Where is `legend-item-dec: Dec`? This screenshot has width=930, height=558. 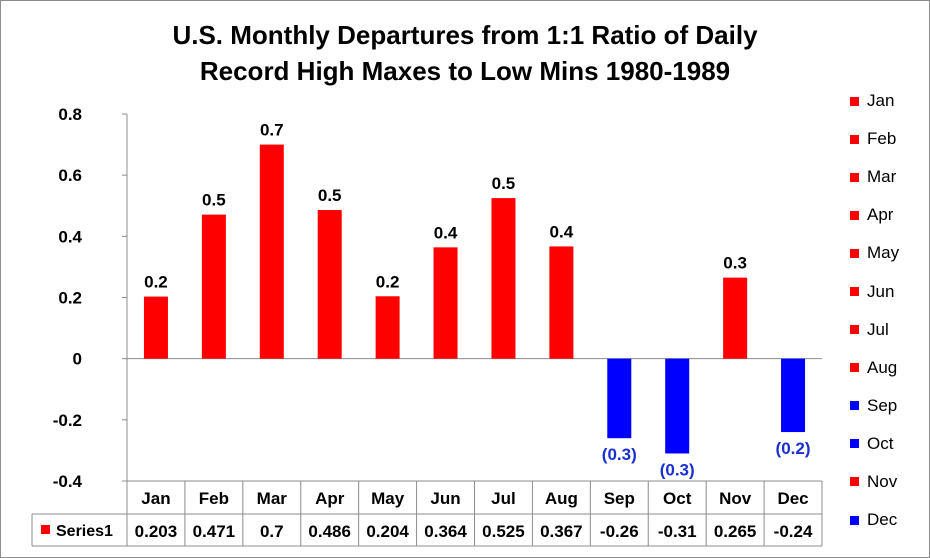 legend-item-dec: Dec is located at coordinates (887, 520).